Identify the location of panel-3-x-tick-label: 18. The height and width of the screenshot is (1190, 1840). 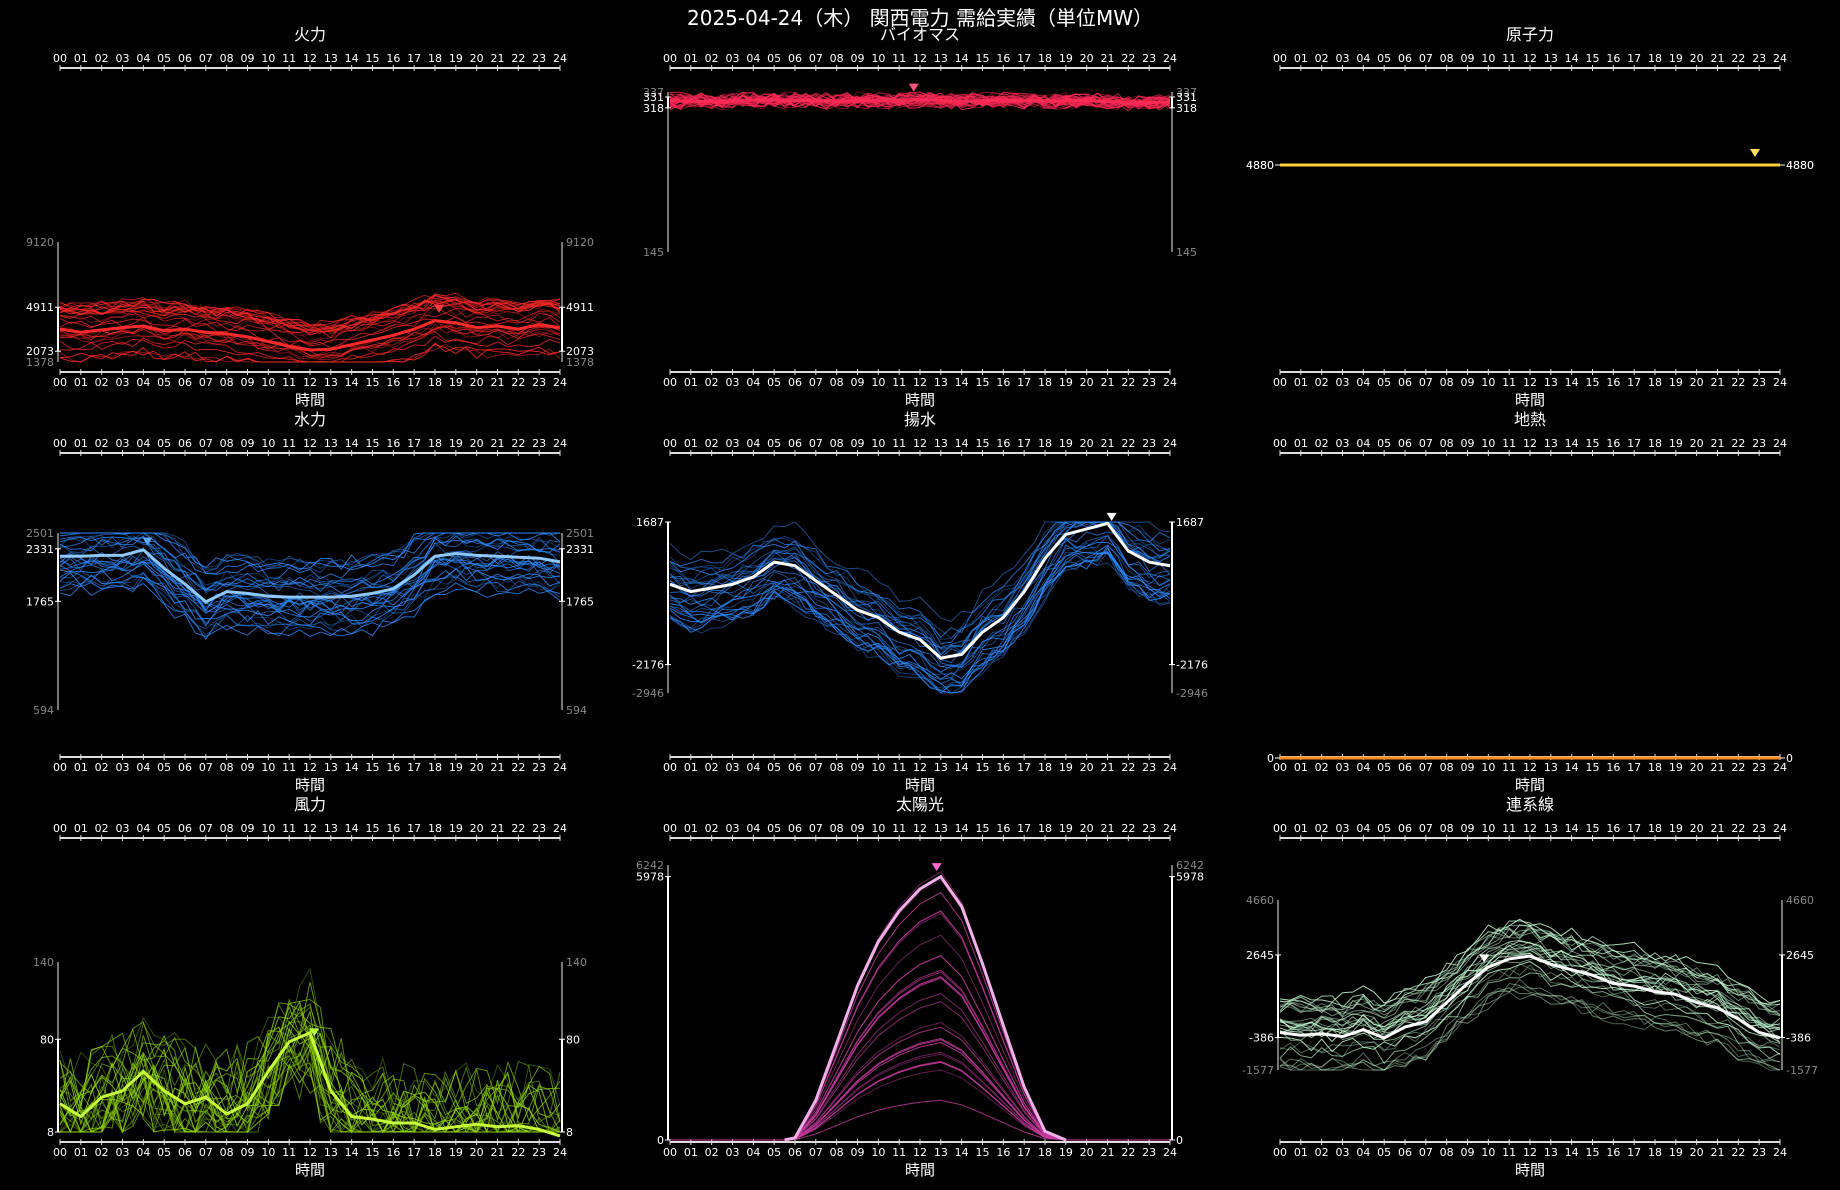
(435, 767).